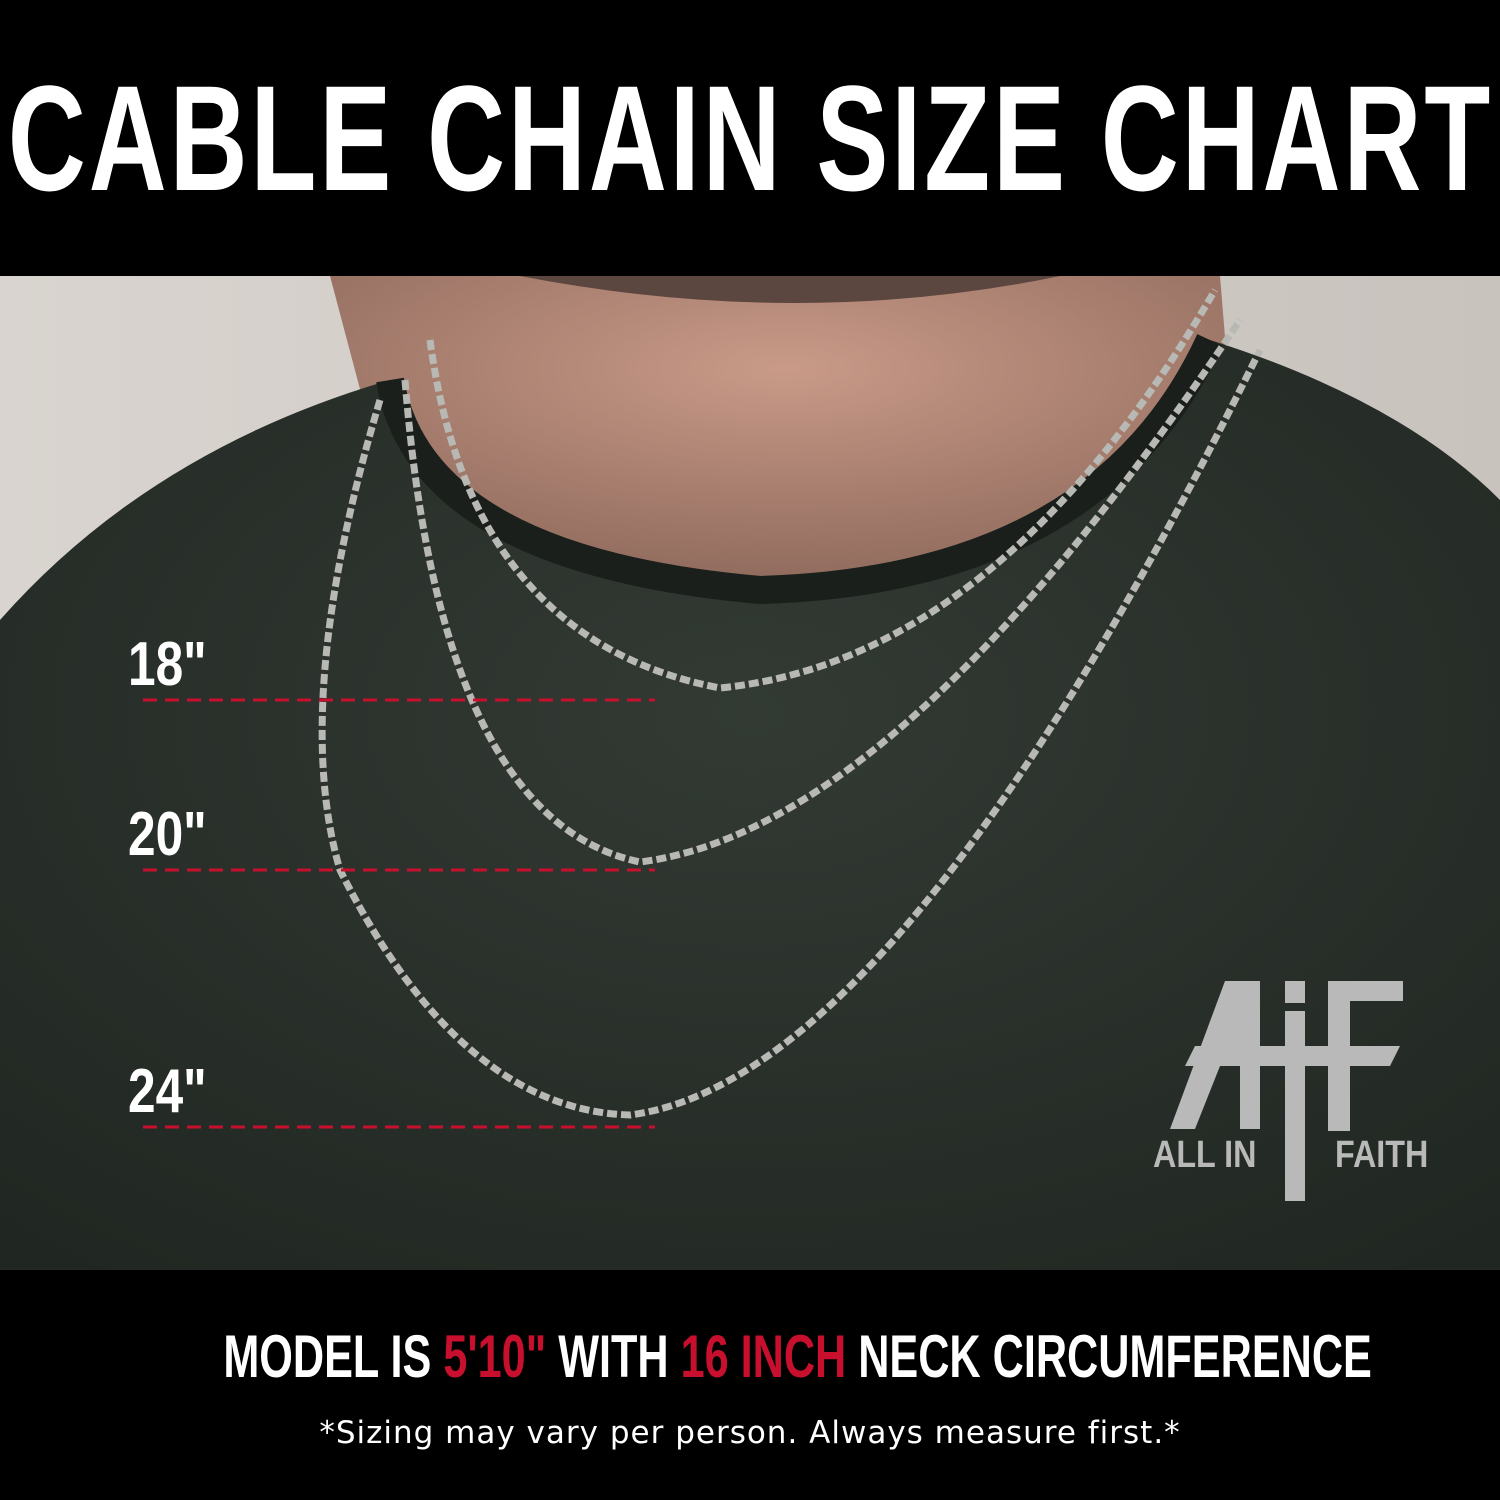 The width and height of the screenshot is (1500, 1500). Describe the element at coordinates (167, 834) in the screenshot. I see `length-label-20: 20"` at that location.